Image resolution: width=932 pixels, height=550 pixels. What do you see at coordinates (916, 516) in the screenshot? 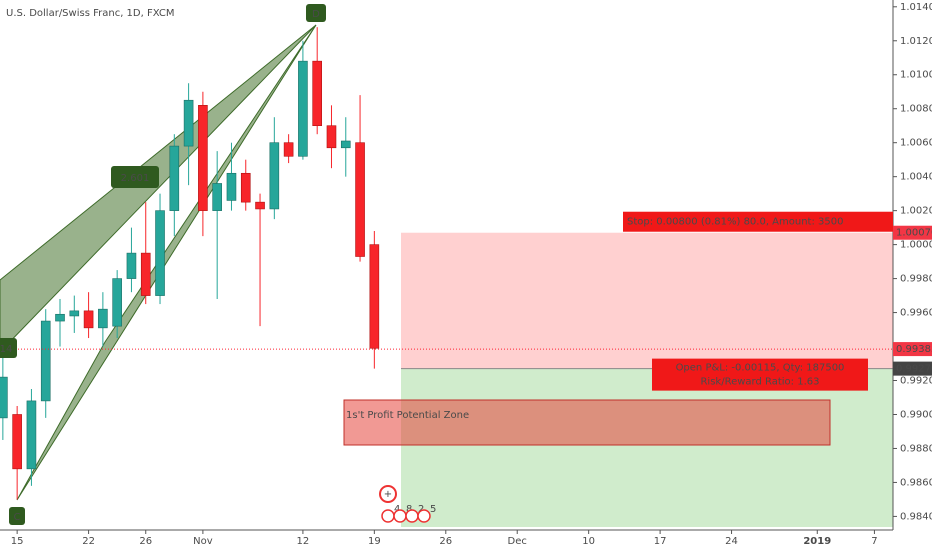
I see `y-tick-label: 0.98400` at bounding box center [916, 516].